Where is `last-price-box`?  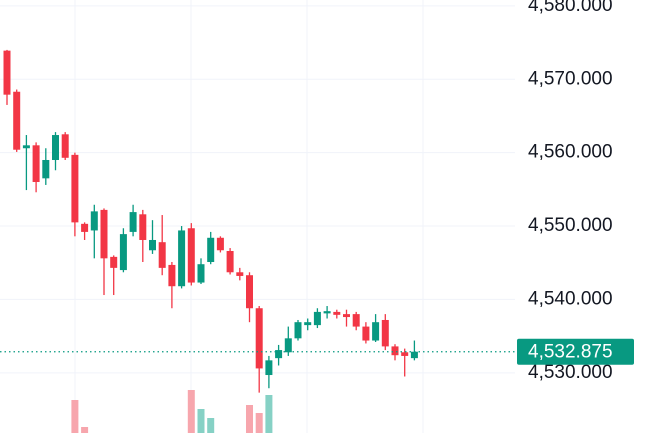 last-price-box is located at coordinates (575, 351).